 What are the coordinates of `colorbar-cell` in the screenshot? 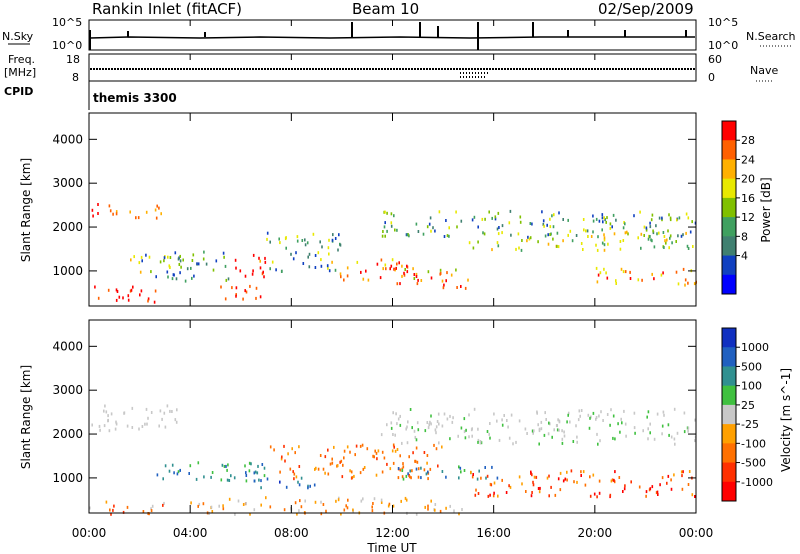 It's located at (729, 338).